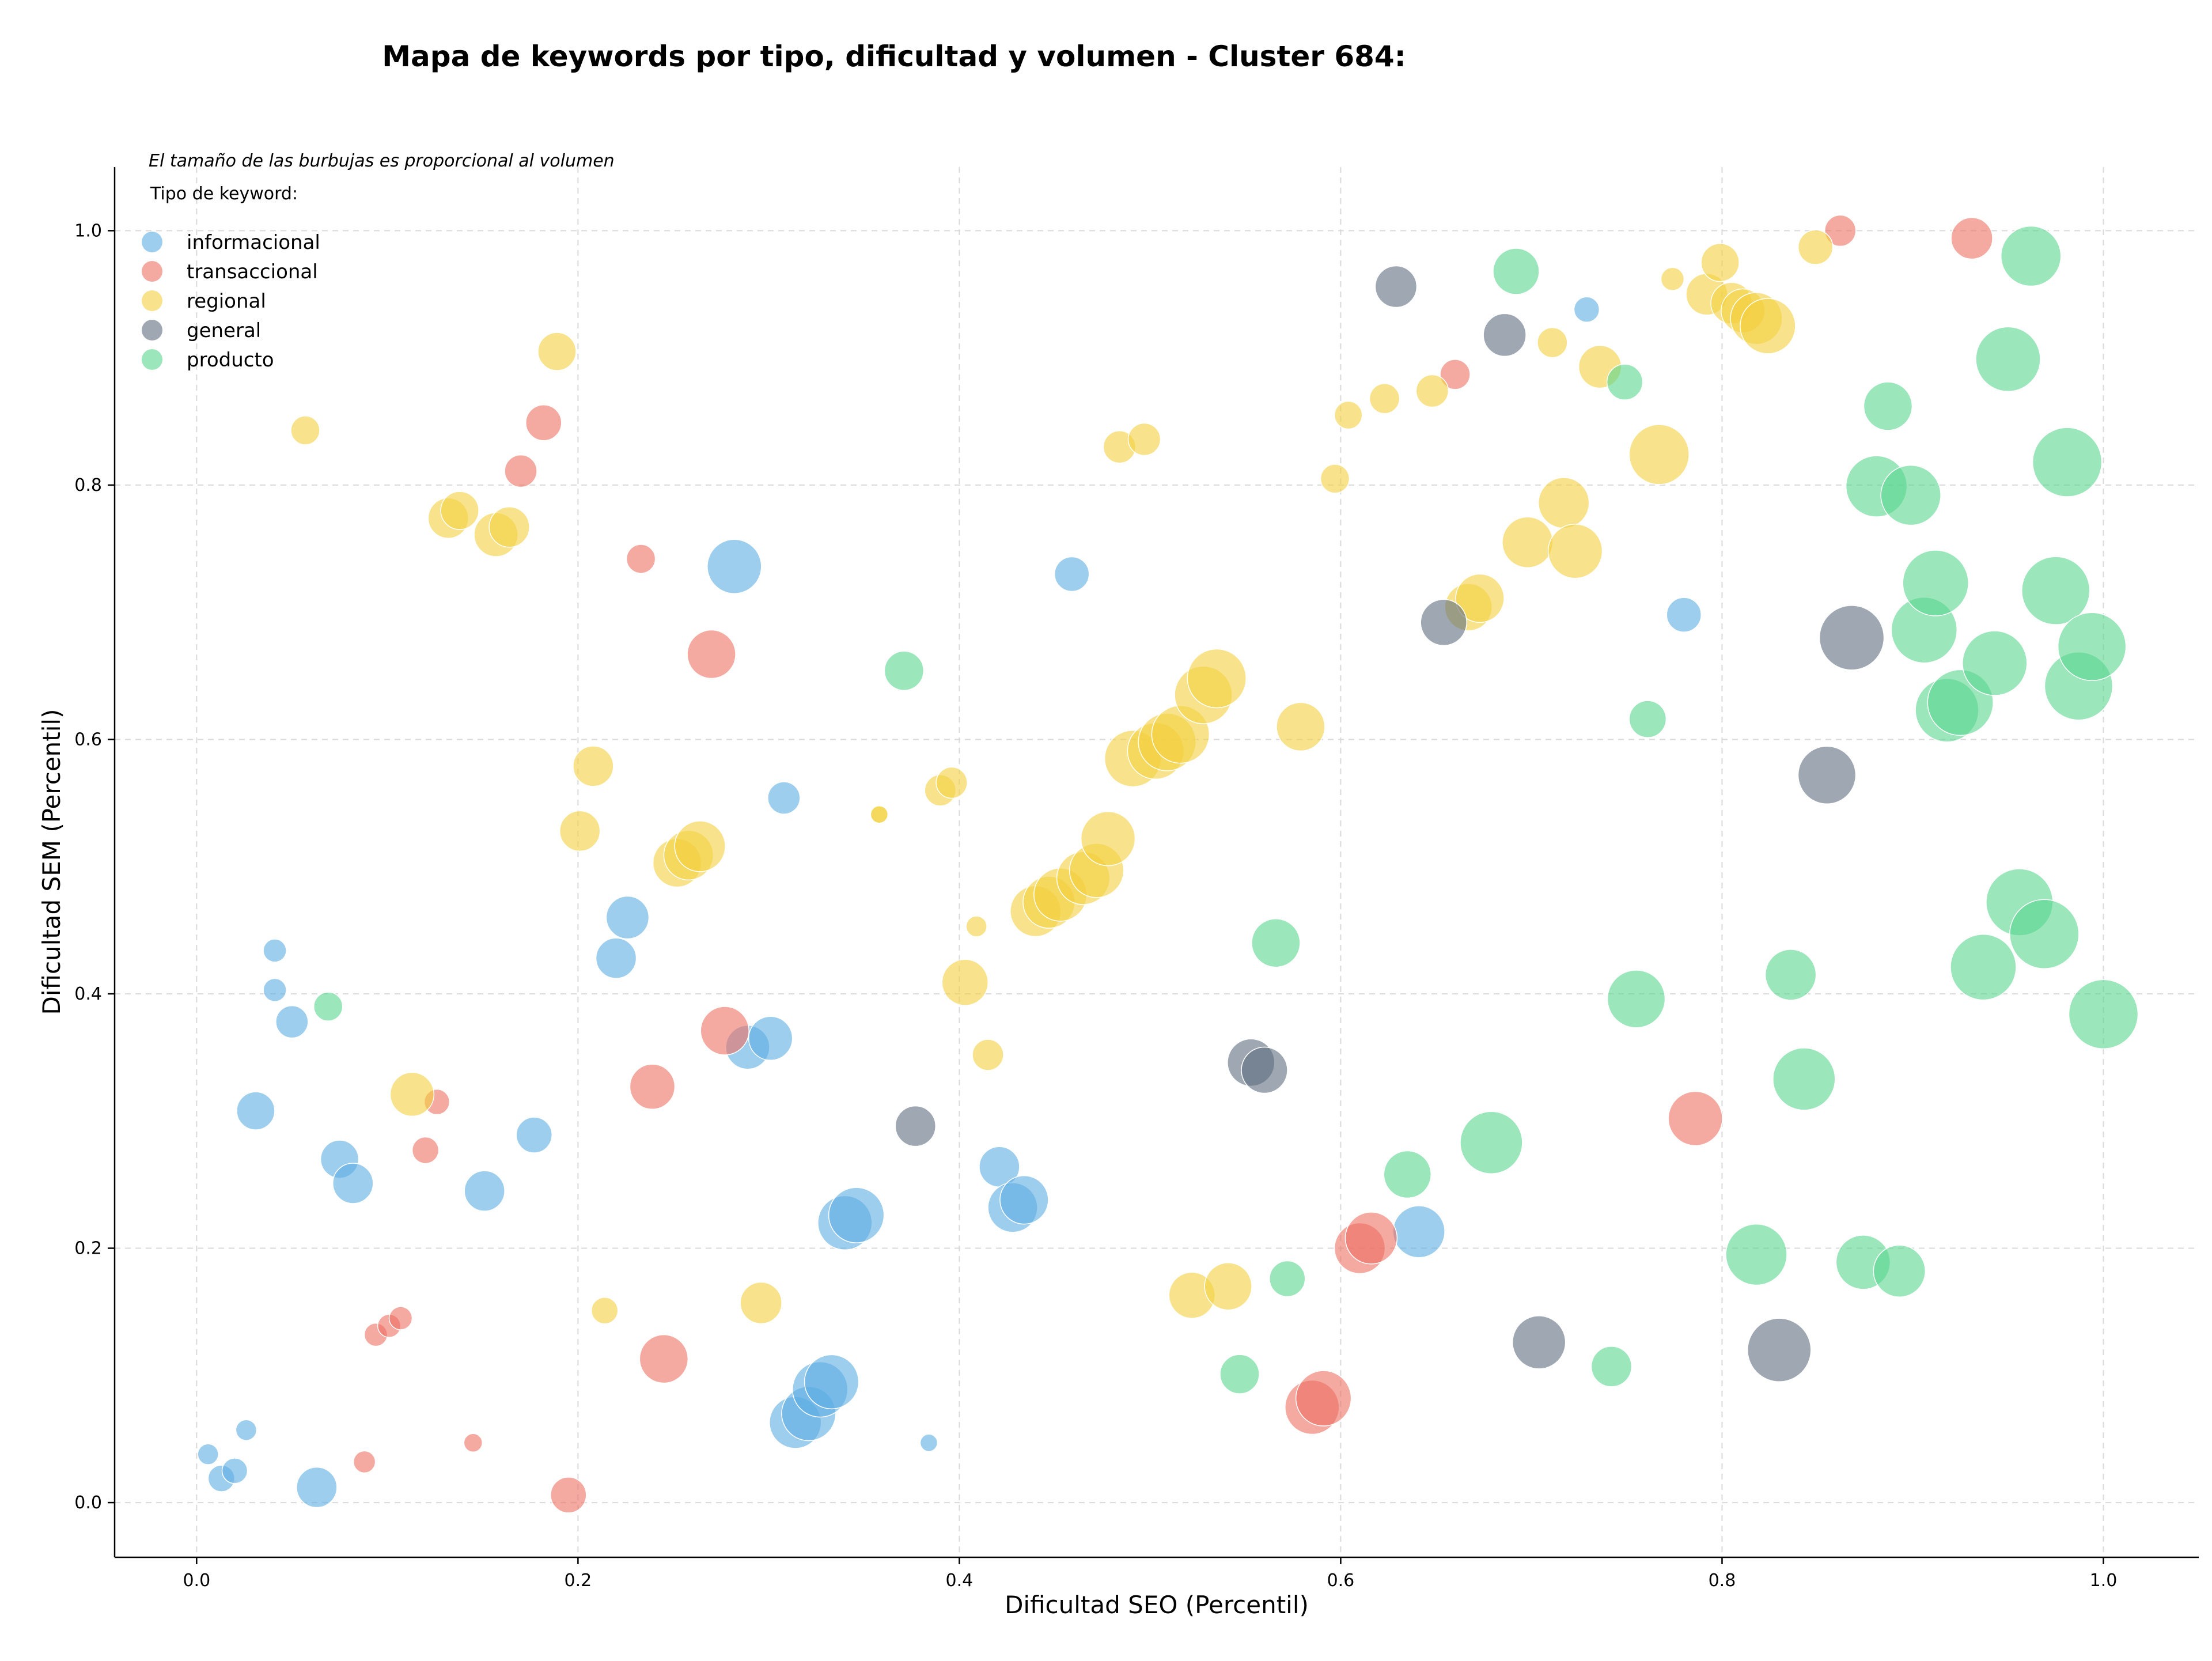 The image size is (2212, 1661). Describe the element at coordinates (152, 242) in the screenshot. I see `legend-marker-informacional` at that location.